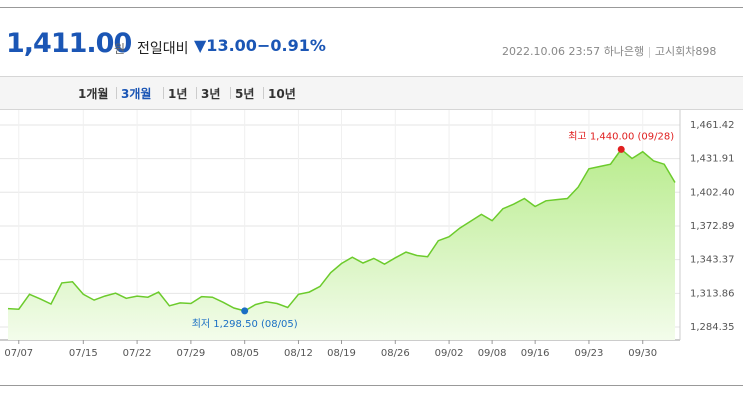 The image size is (743, 403). What do you see at coordinates (190, 353) in the screenshot?
I see `x-tick-label: 07/29` at bounding box center [190, 353].